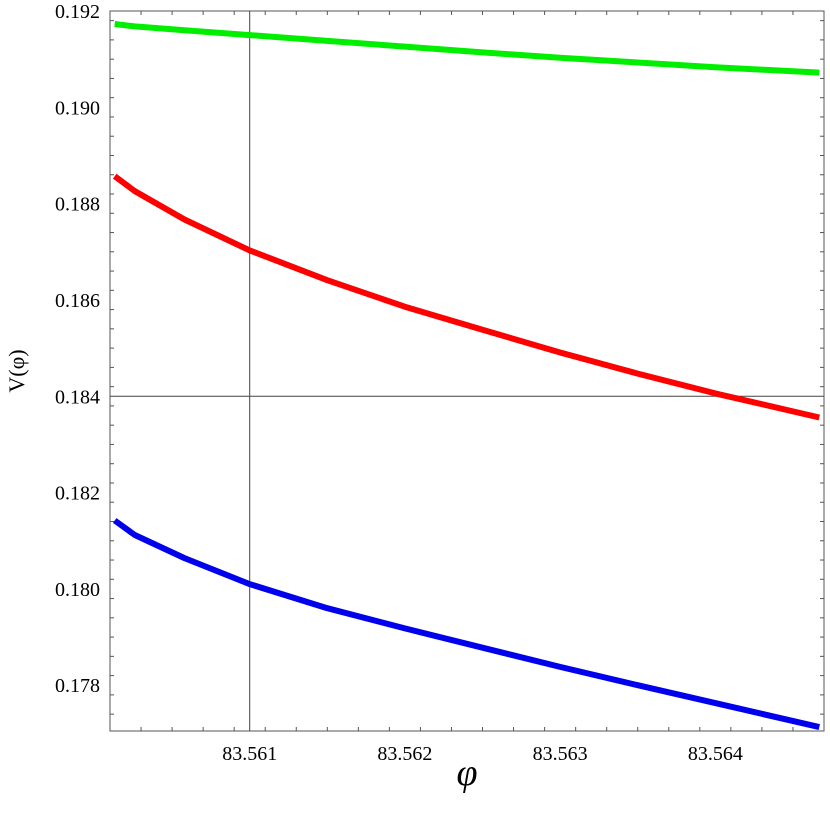 This screenshot has height=822, width=830. What do you see at coordinates (249, 754) in the screenshot?
I see `x-tick-label: 83.561` at bounding box center [249, 754].